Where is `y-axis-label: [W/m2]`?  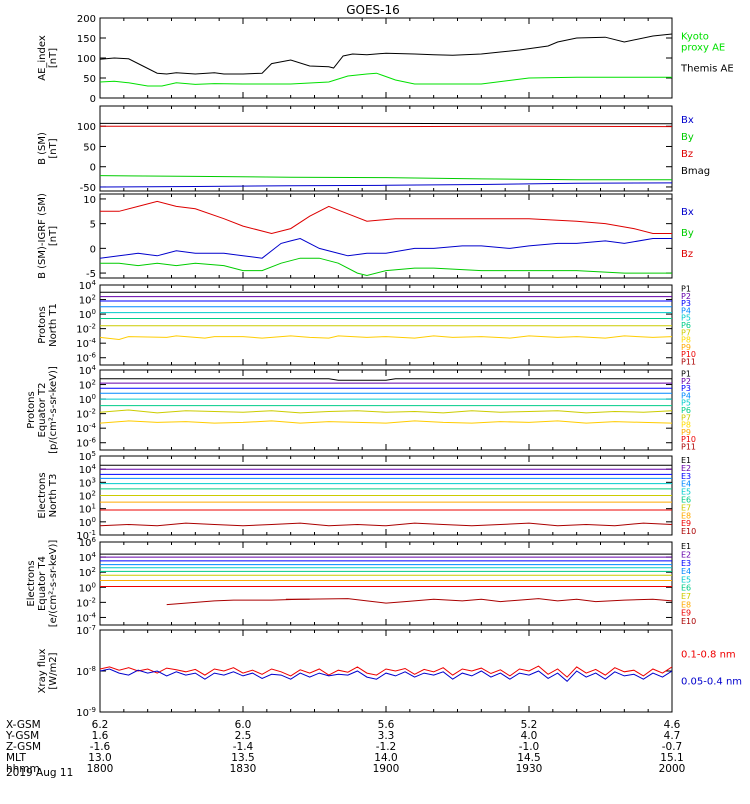
y-axis-label: [W/m2] is located at coordinates (53, 670).